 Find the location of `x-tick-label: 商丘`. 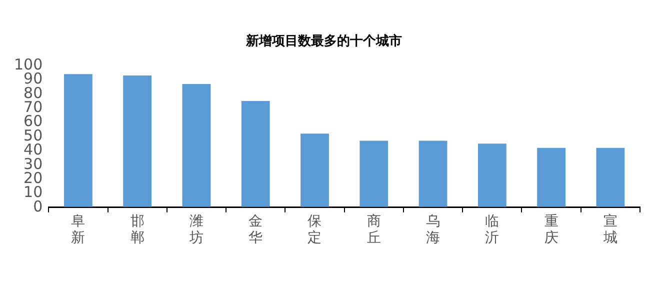

x-tick-label: 商丘 is located at coordinates (373, 229).